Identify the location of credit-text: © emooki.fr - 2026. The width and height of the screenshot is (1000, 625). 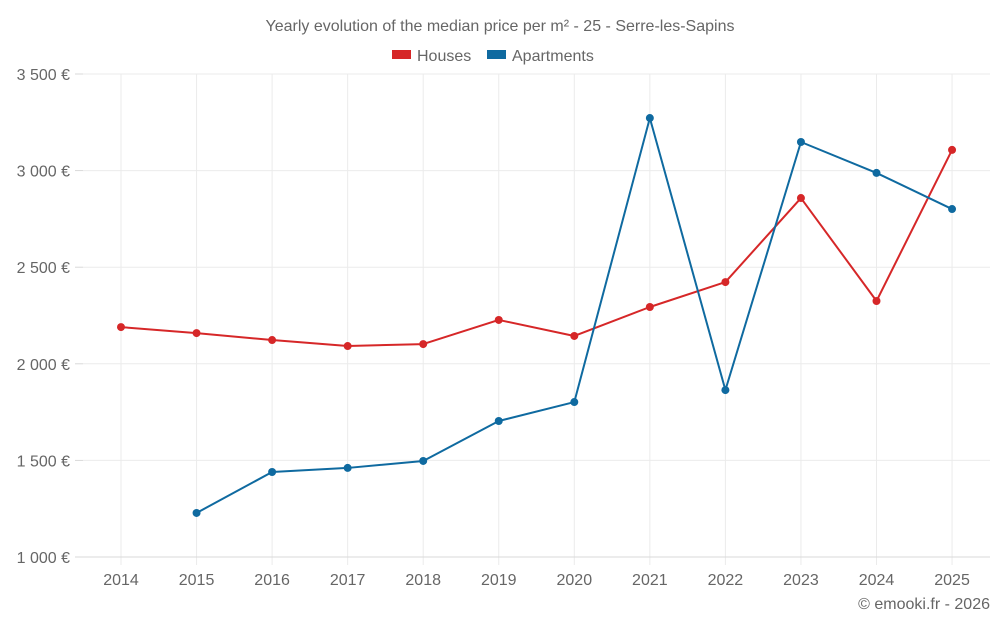
(924, 604).